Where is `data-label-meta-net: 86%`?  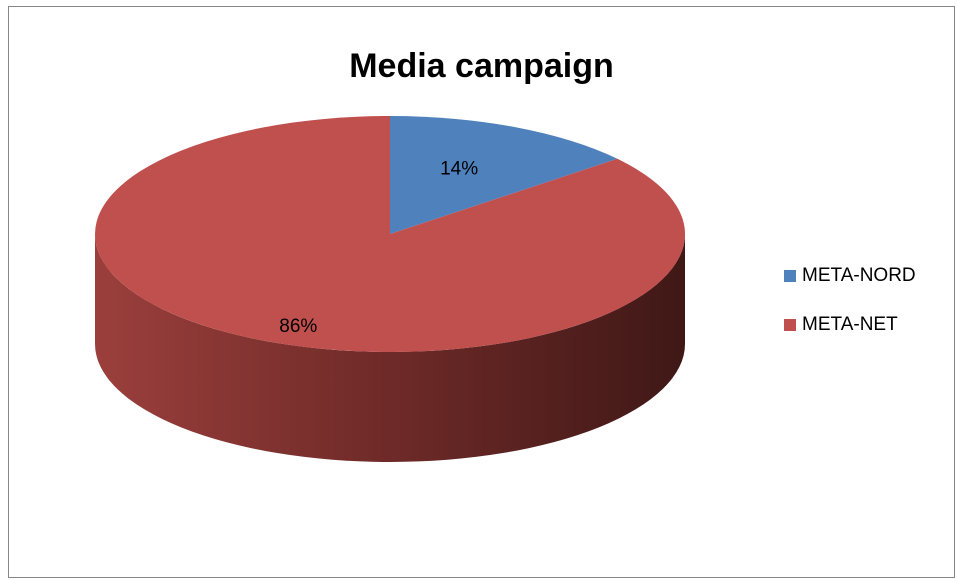
data-label-meta-net: 86% is located at coordinates (298, 326).